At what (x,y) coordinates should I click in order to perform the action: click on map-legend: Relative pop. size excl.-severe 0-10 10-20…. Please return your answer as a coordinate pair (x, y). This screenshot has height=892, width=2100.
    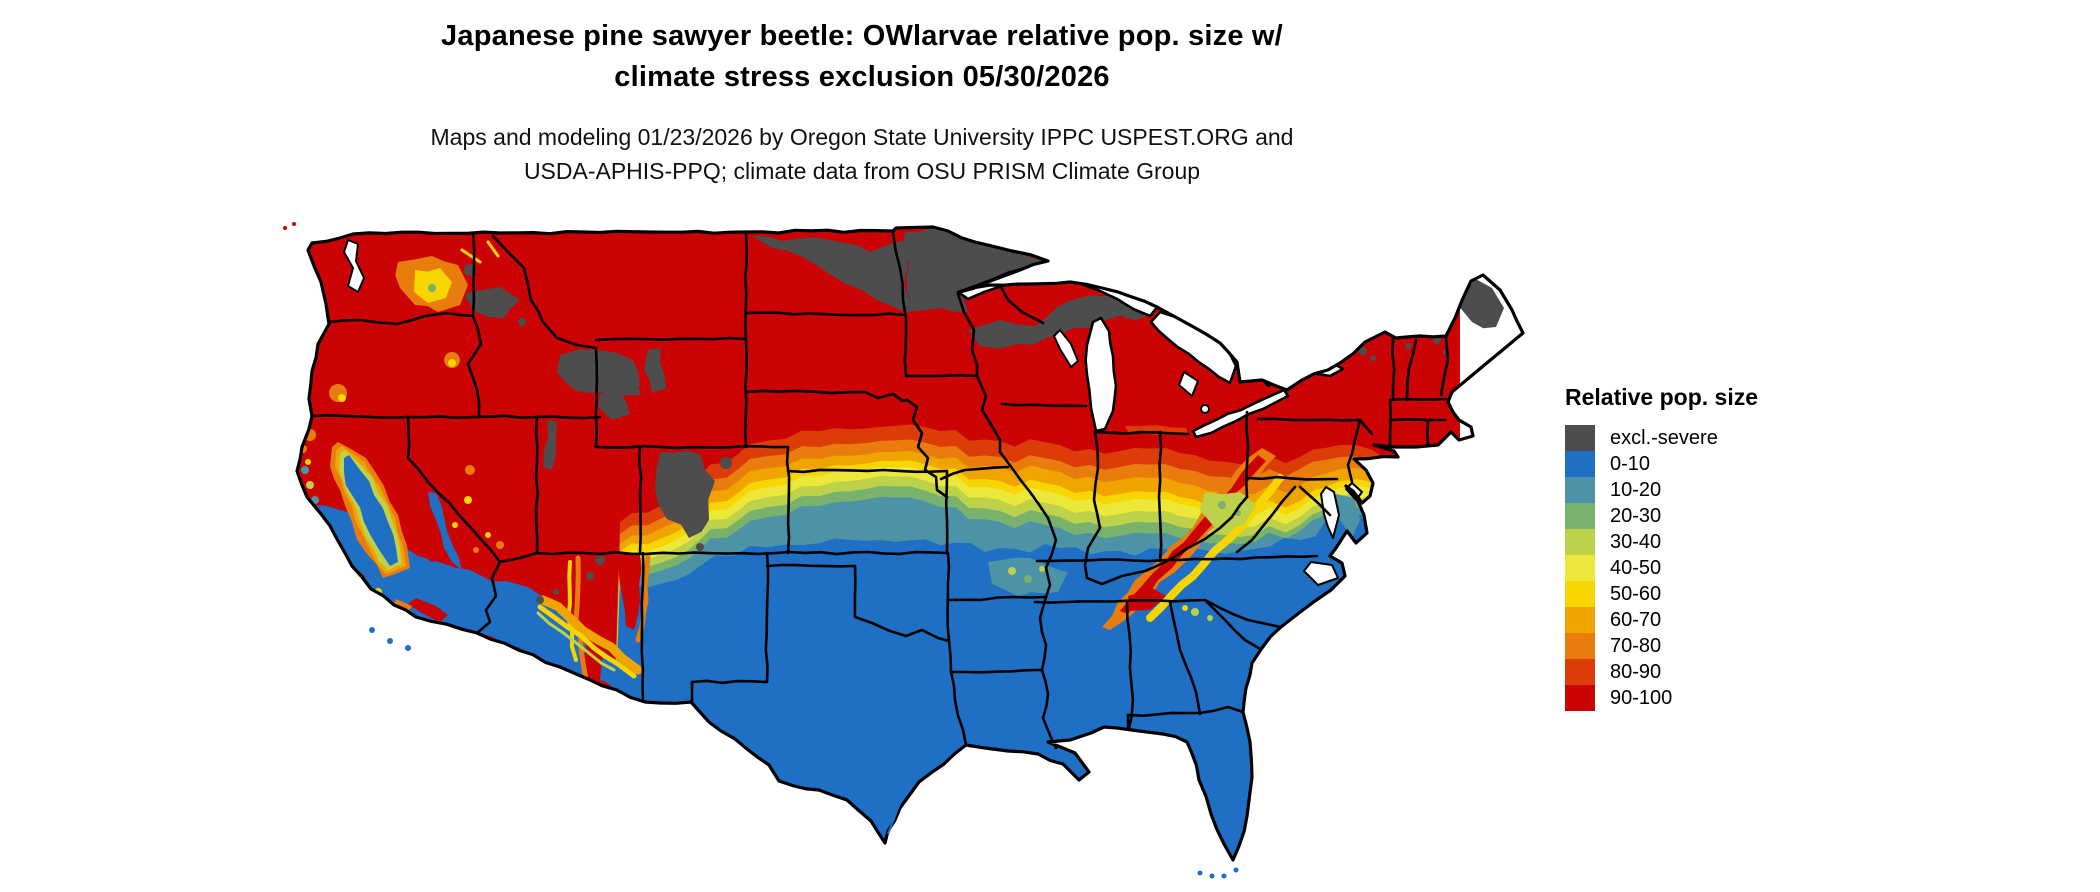
    Looking at the image, I should click on (1661, 547).